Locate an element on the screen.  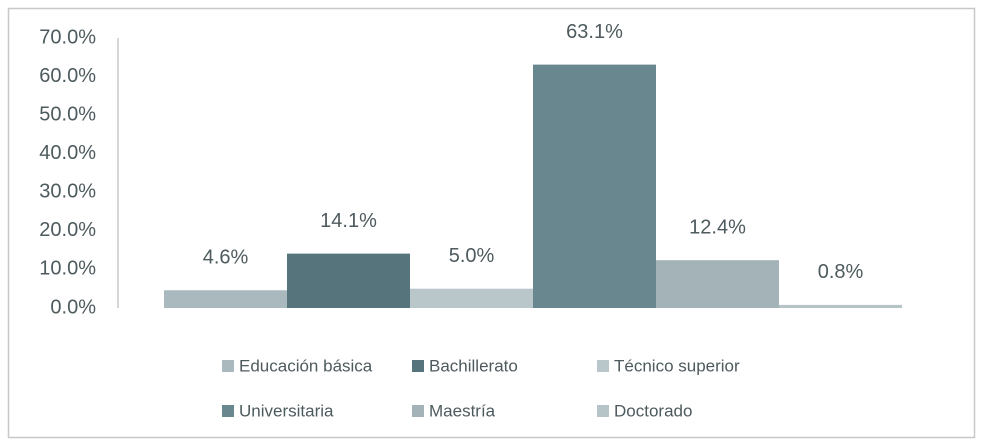
y-tick-label: 30.0% is located at coordinates (67, 192).